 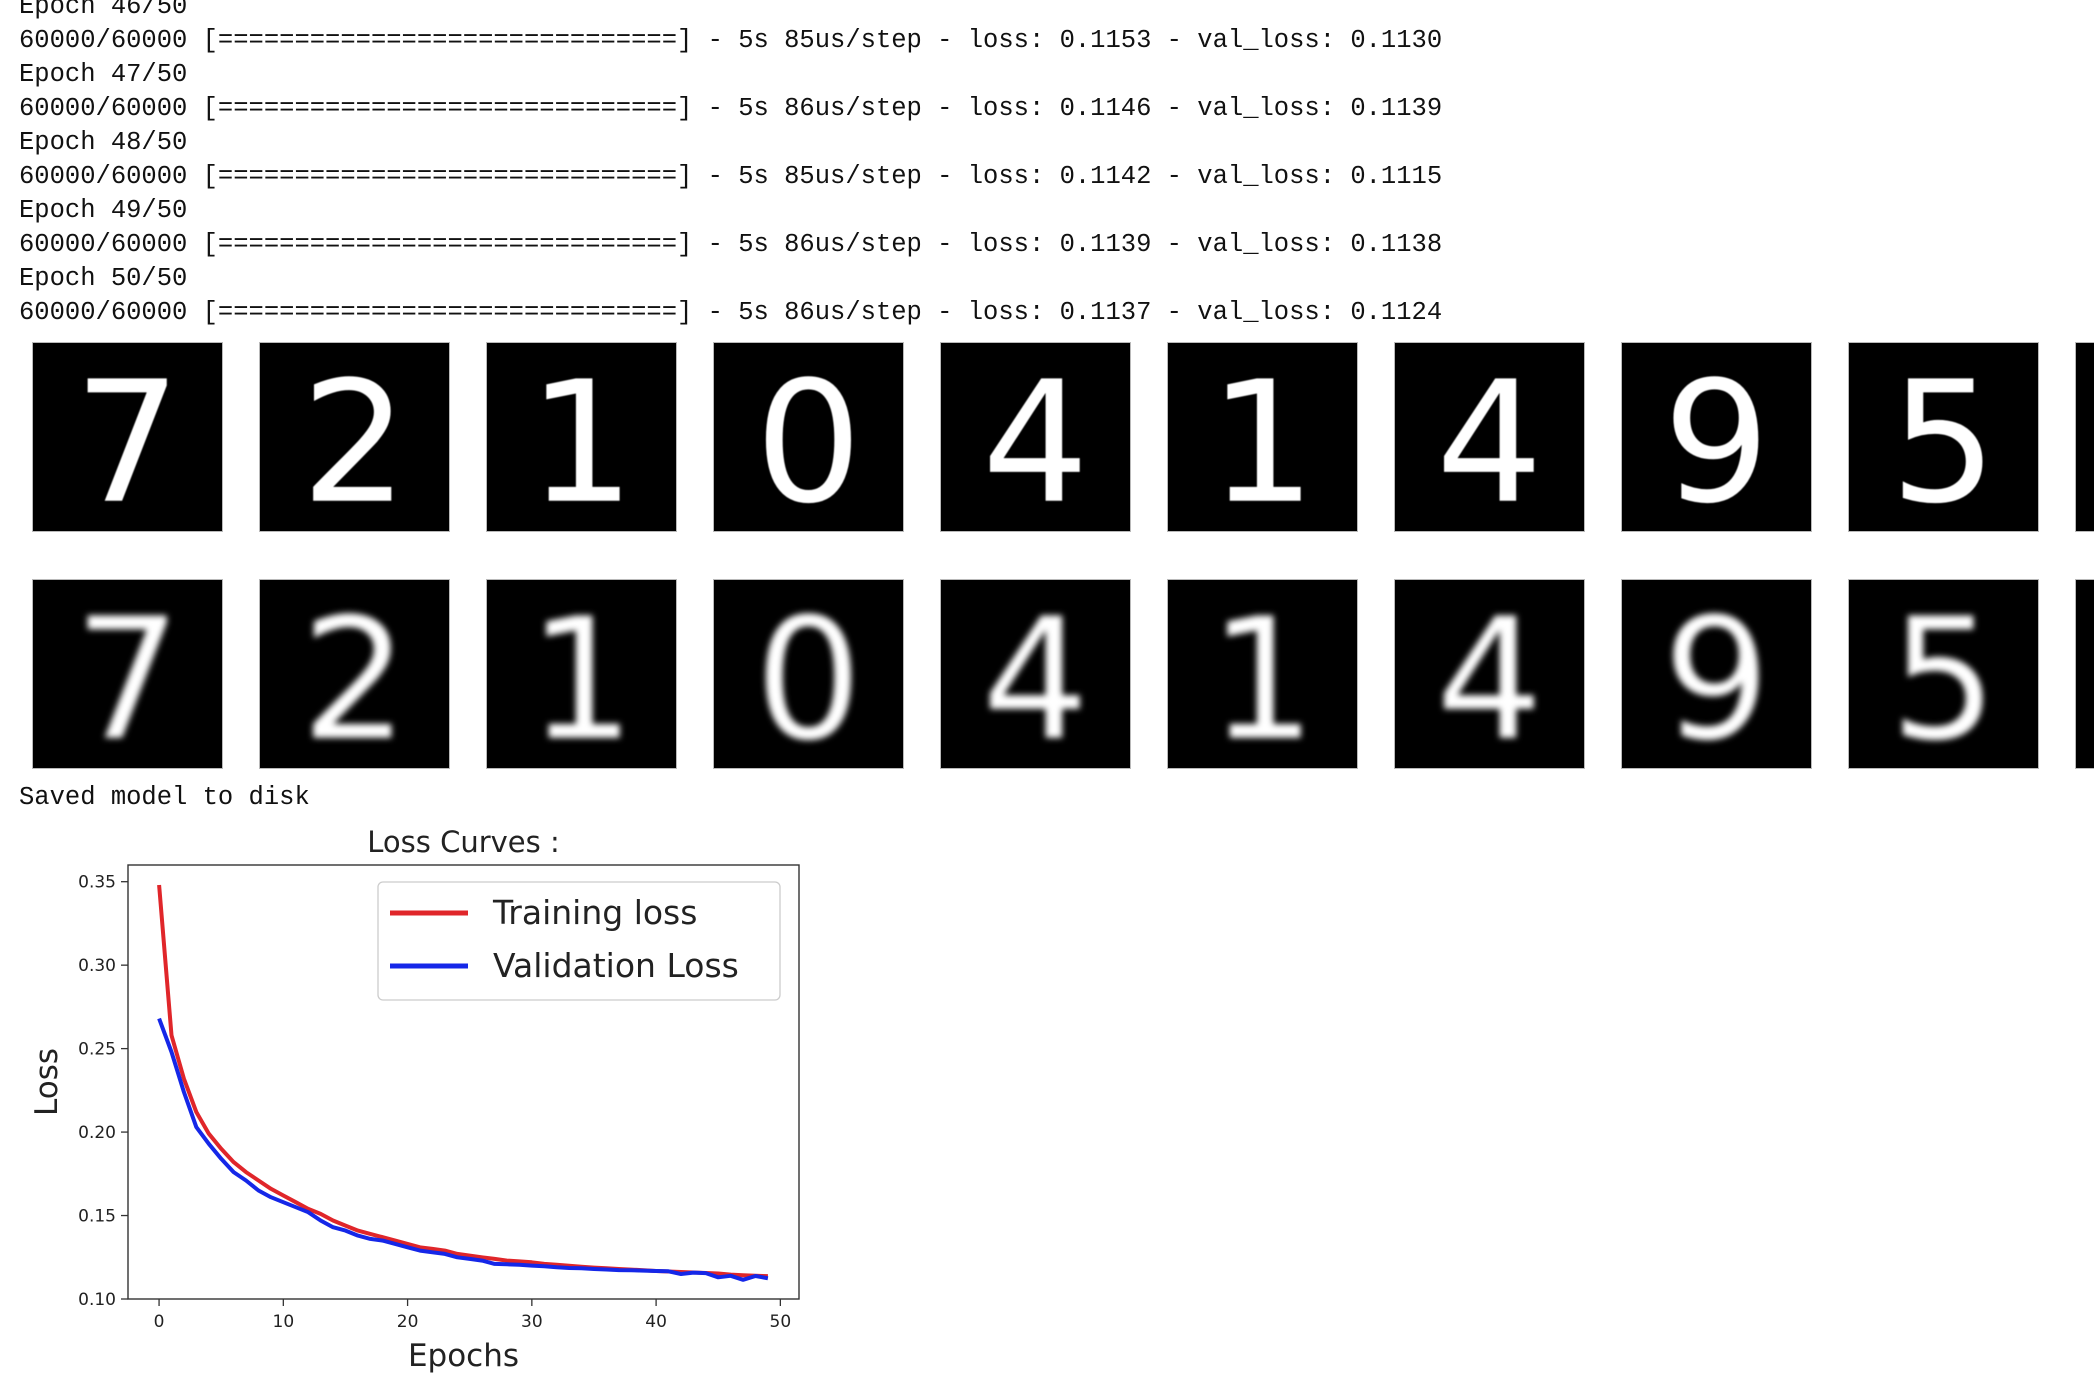 I want to click on y-axis-label: Loss, so click(x=47, y=1082).